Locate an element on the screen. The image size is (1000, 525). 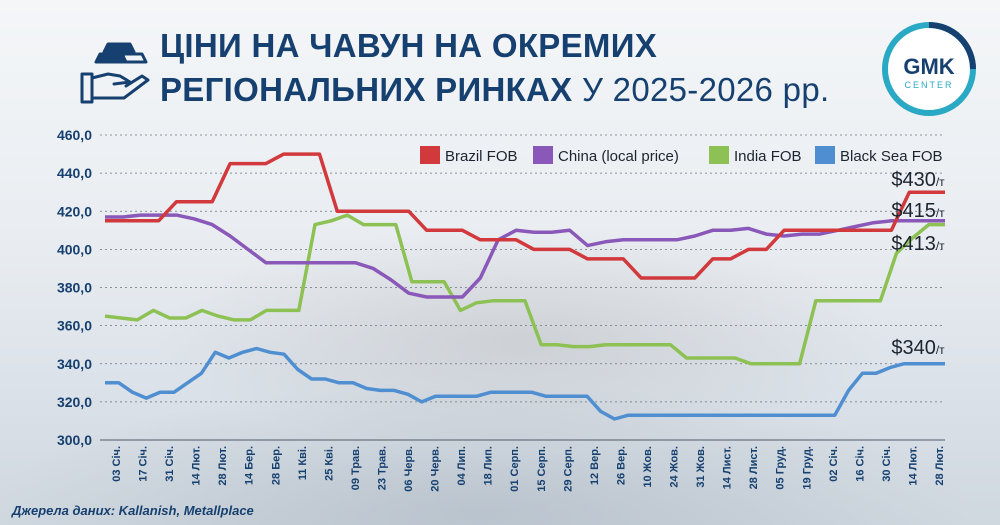
x-tick-label: 31 Жов. is located at coordinates (701, 467).